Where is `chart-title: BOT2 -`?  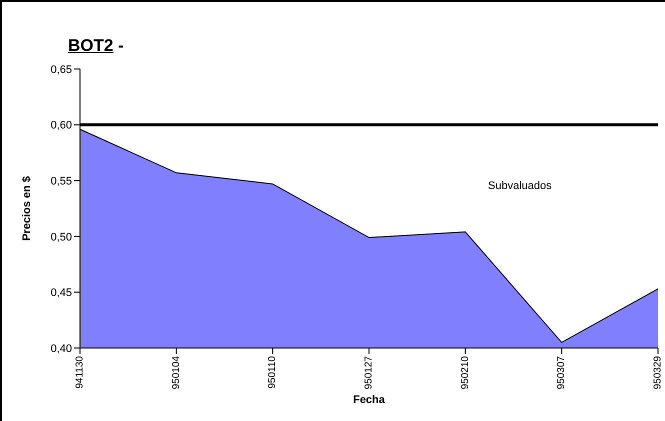
chart-title: BOT2 - is located at coordinates (96, 46).